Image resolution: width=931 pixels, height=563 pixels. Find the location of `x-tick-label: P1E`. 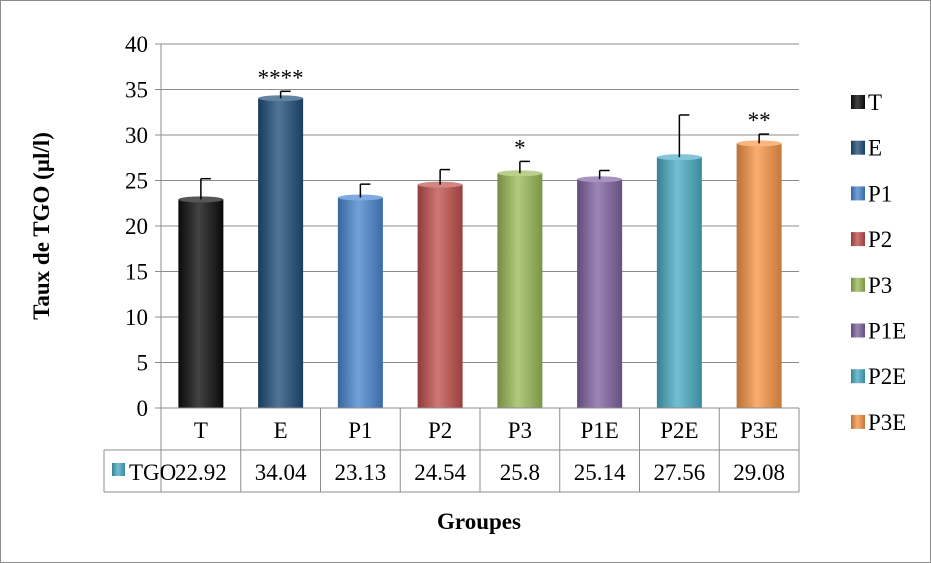

x-tick-label: P1E is located at coordinates (599, 430).